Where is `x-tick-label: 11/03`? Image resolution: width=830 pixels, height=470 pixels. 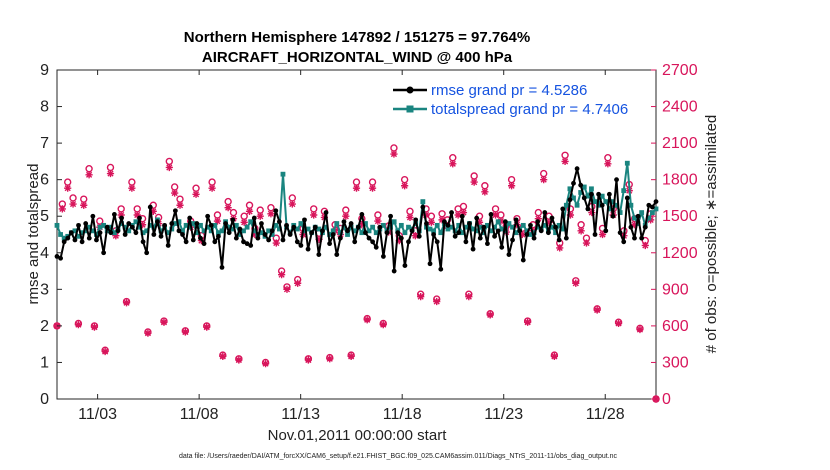 x-tick-label: 11/03 is located at coordinates (97, 414).